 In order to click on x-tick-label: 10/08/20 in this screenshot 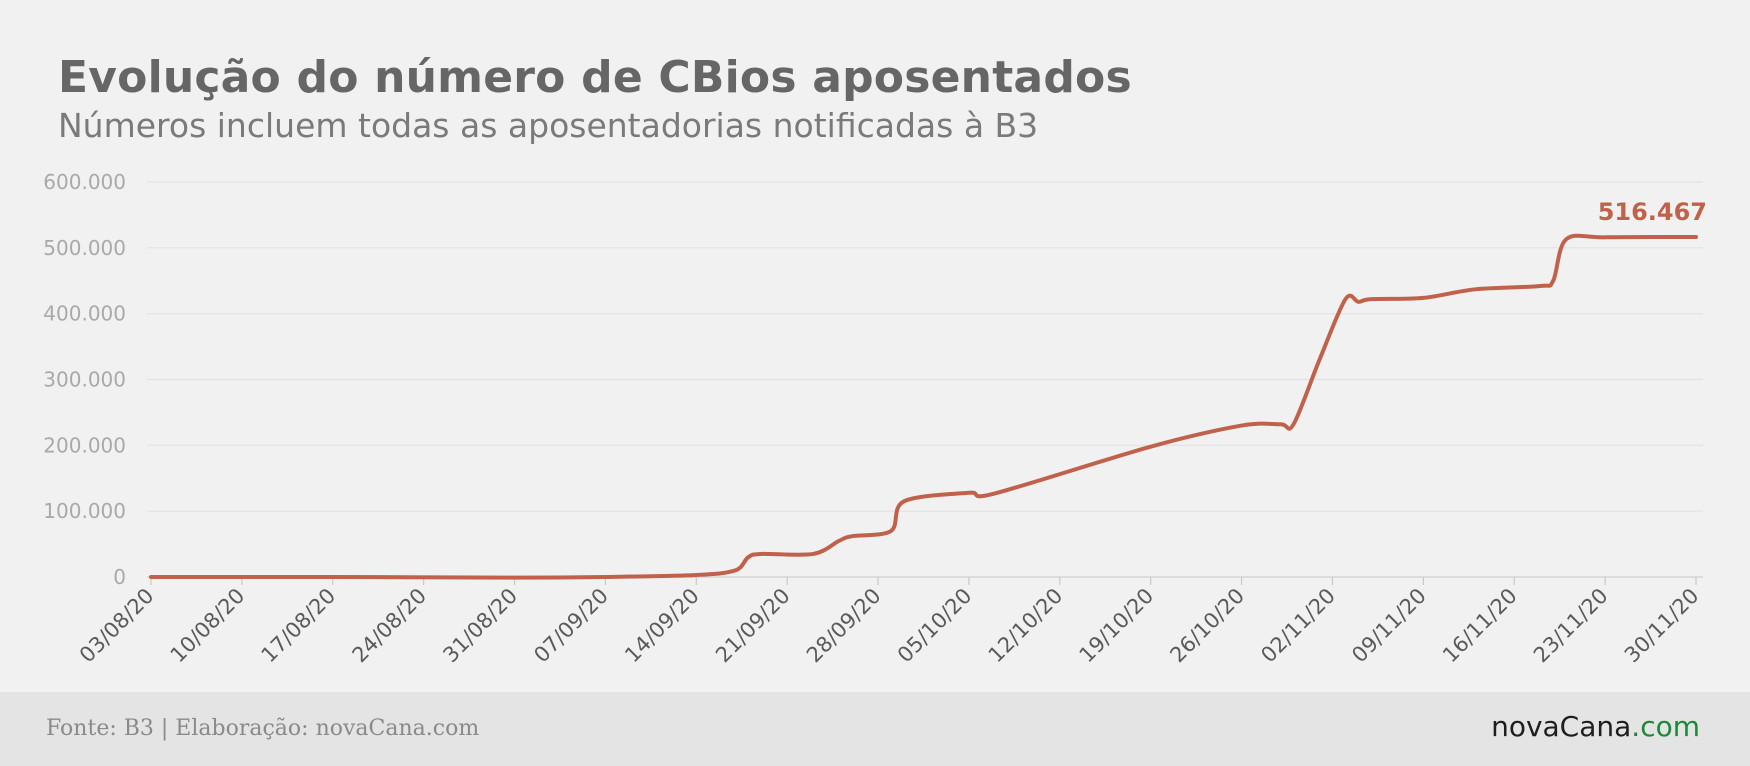, I will do `click(208, 626)`.